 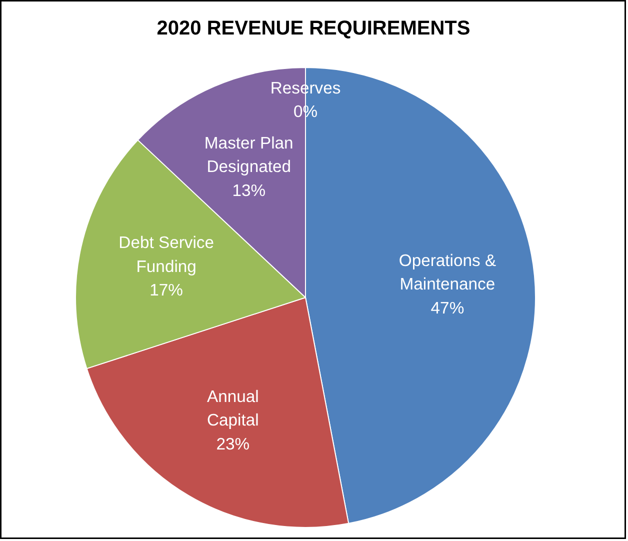 I want to click on data-label: 13%, so click(x=249, y=190).